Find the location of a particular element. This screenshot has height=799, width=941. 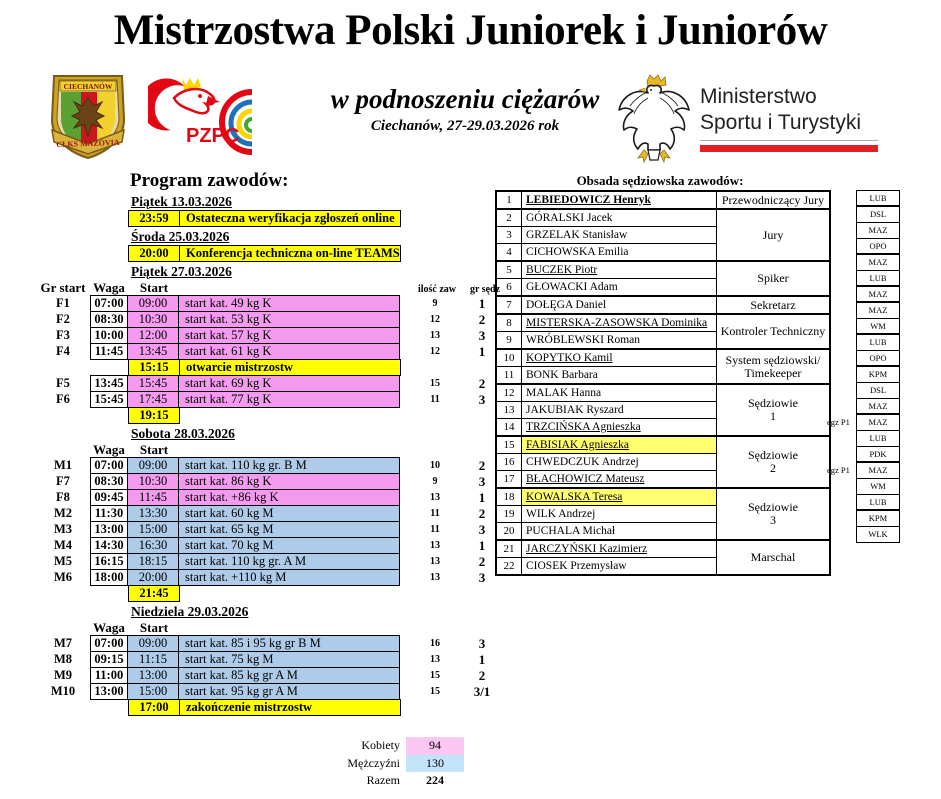

schedule-session-row: M5 16:15 18:15 start kat. 110 kg gr. A M 13 2 is located at coordinates (271, 561).